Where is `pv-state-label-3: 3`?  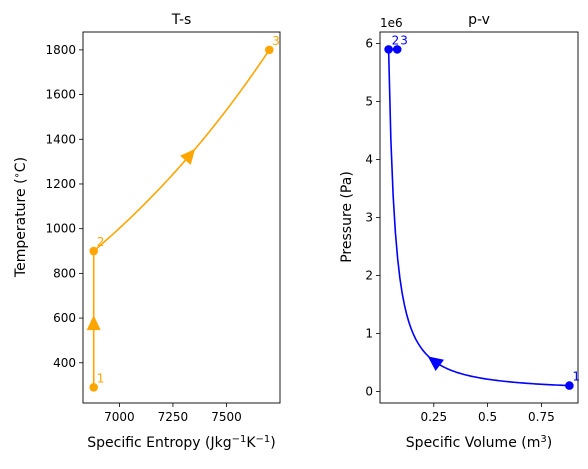 pv-state-label-3: 3 is located at coordinates (404, 40).